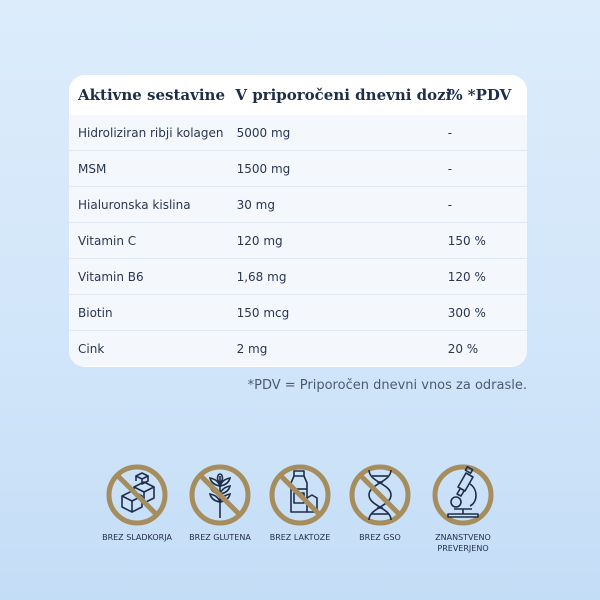 The image size is (600, 600). What do you see at coordinates (380, 495) in the screenshot?
I see `dna-icon` at bounding box center [380, 495].